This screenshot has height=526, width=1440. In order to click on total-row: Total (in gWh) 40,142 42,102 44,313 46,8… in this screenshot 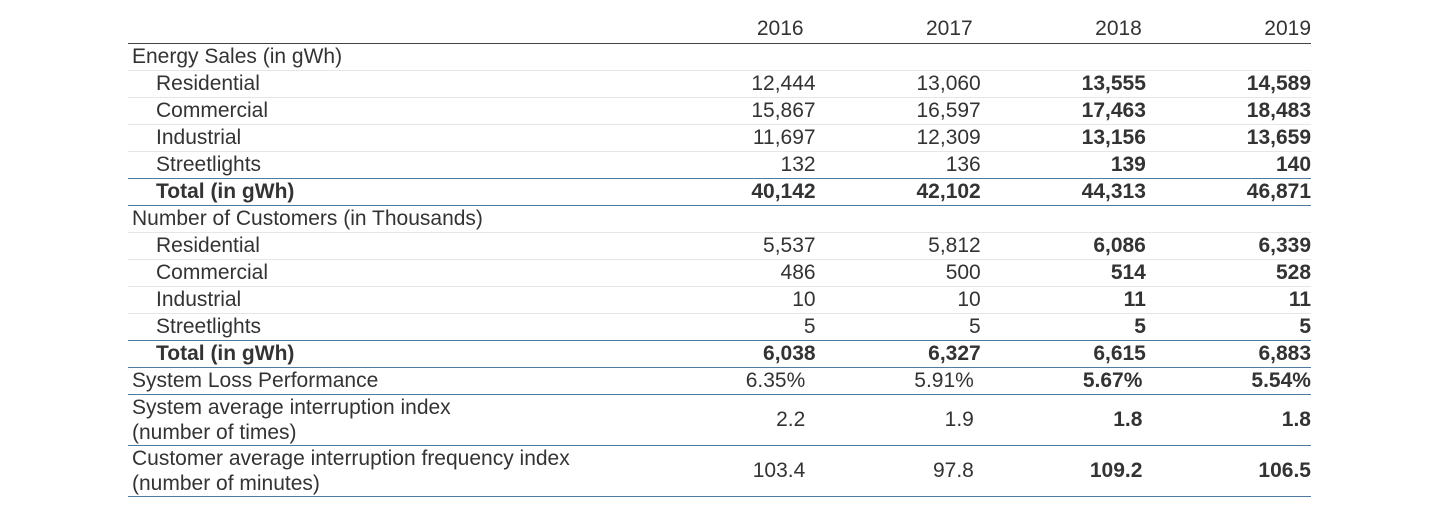, I will do `click(719, 192)`.